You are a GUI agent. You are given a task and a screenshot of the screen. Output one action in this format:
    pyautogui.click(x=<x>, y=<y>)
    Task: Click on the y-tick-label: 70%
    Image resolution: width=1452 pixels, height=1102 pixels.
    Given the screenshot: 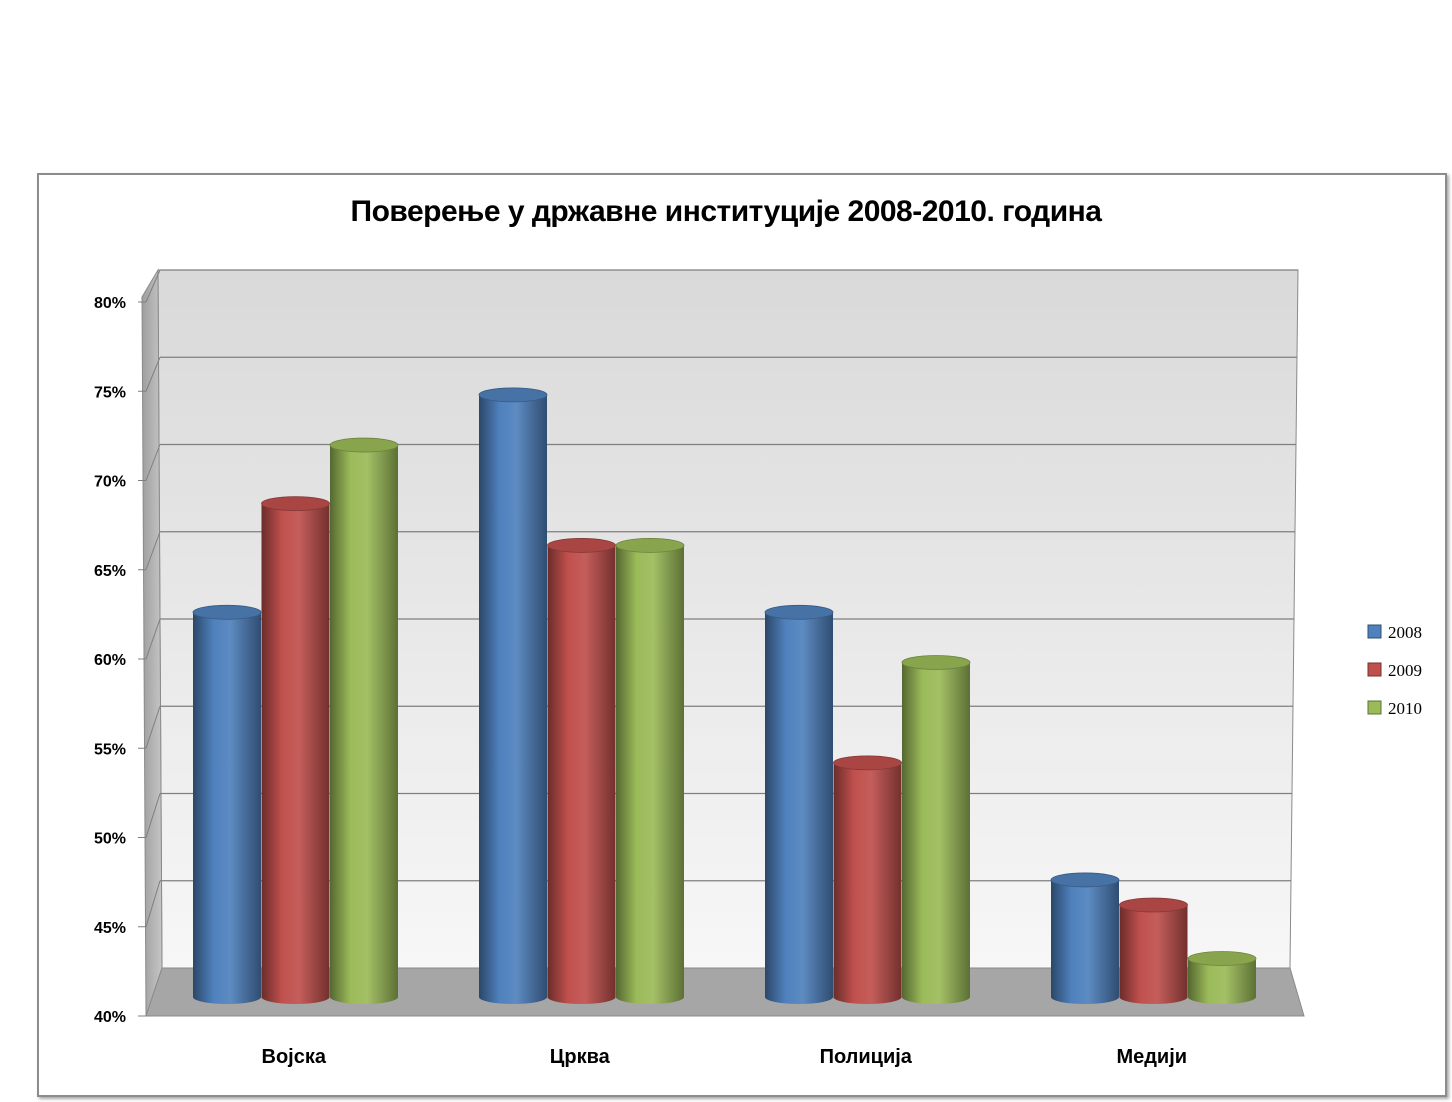 What is the action you would take?
    pyautogui.click(x=110, y=482)
    